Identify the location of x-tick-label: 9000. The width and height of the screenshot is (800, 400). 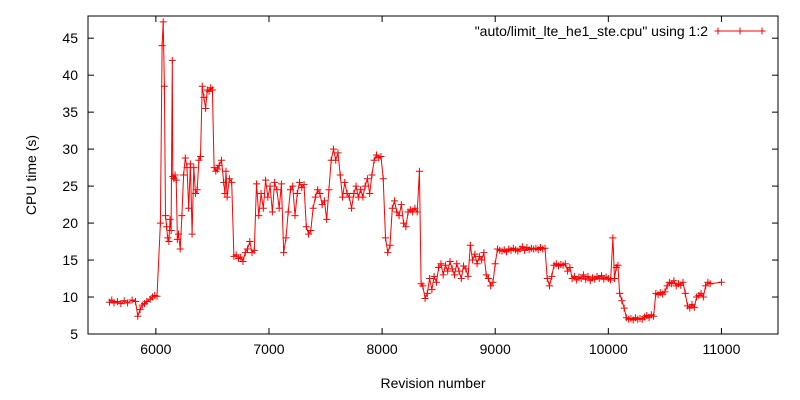
(495, 349).